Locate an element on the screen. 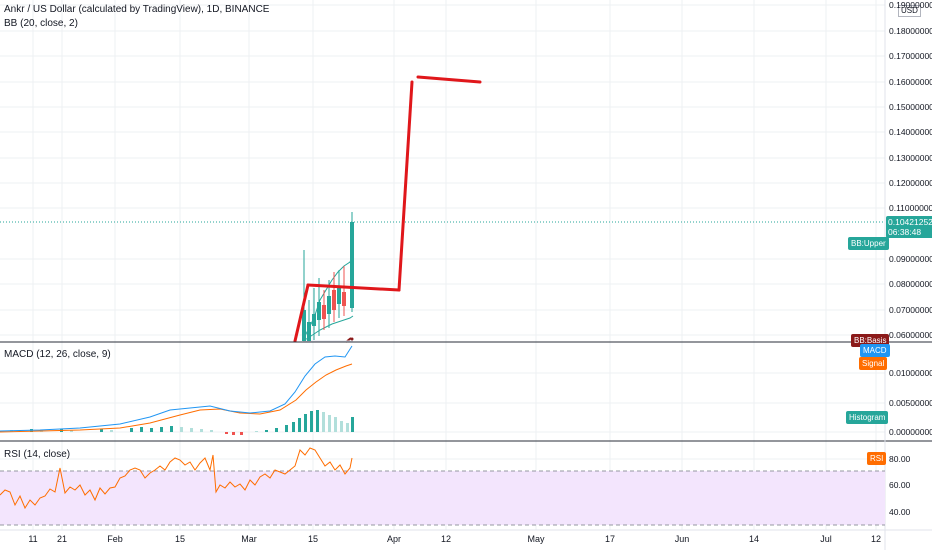 The height and width of the screenshot is (550, 932). time-tick: 11 is located at coordinates (33, 539).